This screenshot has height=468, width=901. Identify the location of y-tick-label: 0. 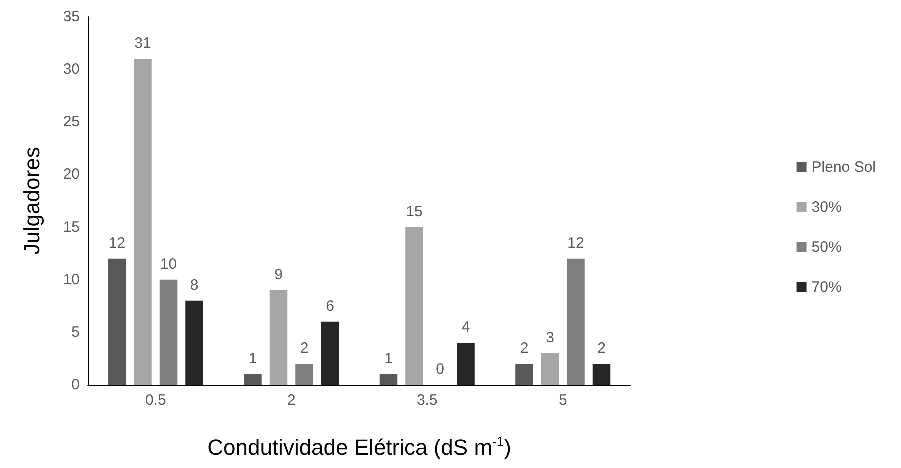
(76, 385).